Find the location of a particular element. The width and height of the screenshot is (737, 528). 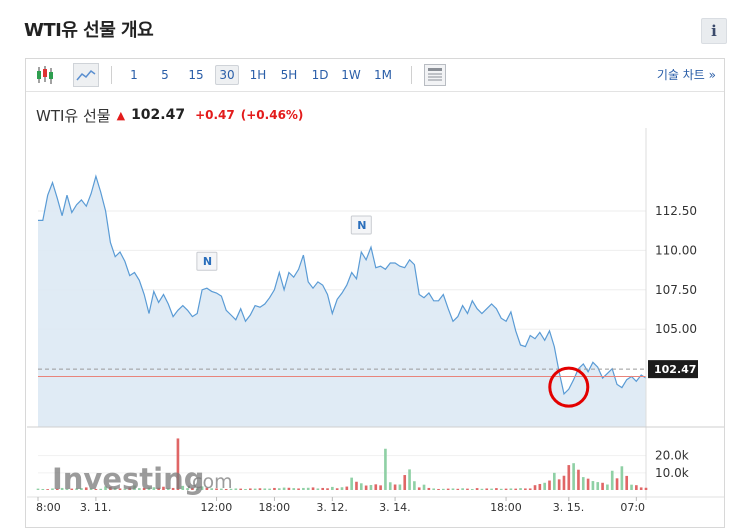

chart-toolbar: 1 5 15 30 1H 5H 1D 1W 1M is located at coordinates (375, 75).